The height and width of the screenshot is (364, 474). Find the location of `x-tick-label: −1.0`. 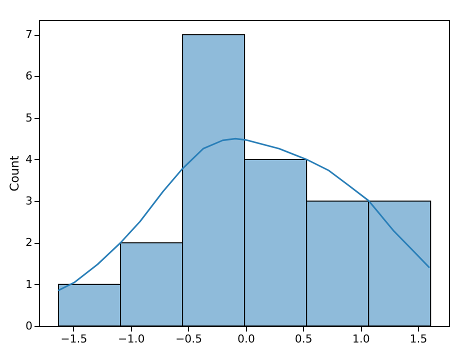

x-tick-label: −1.0 is located at coordinates (131, 339).